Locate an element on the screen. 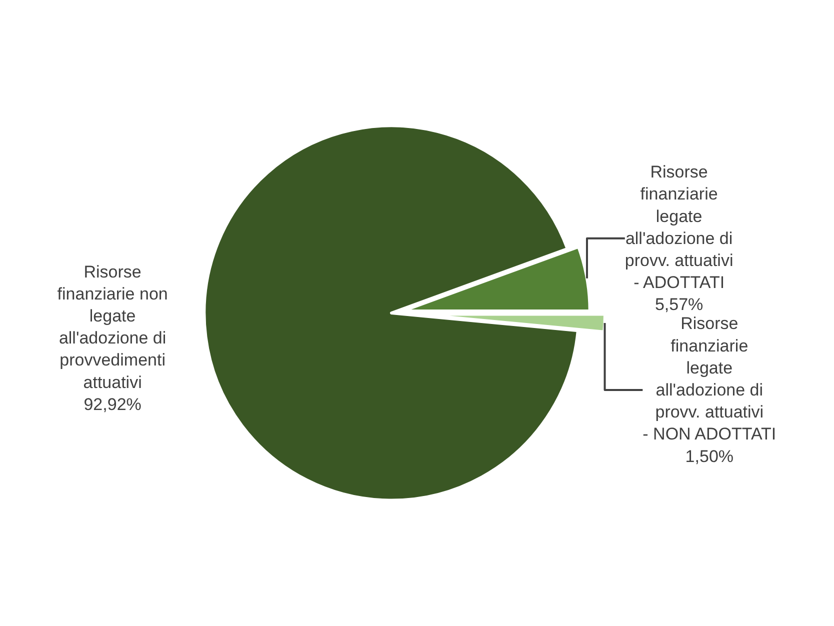 This screenshot has height=626, width=834. slice-label: Risorse finanziarie non legate all'adozione di provvedimenti attuativi is located at coordinates (112, 327).